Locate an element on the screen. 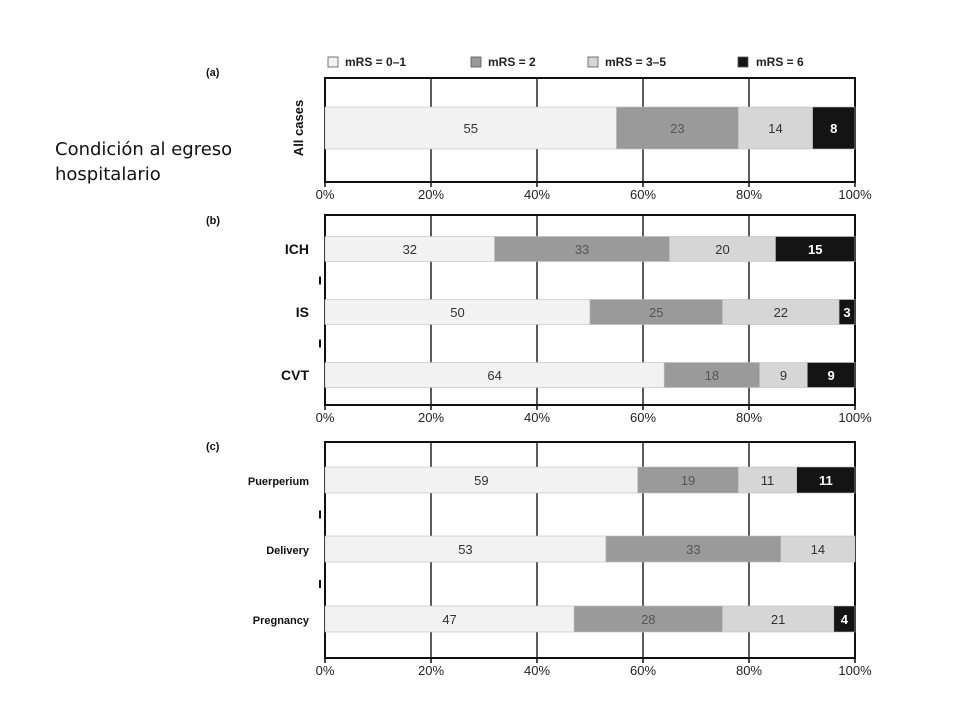  data-label: 3 is located at coordinates (846, 312).